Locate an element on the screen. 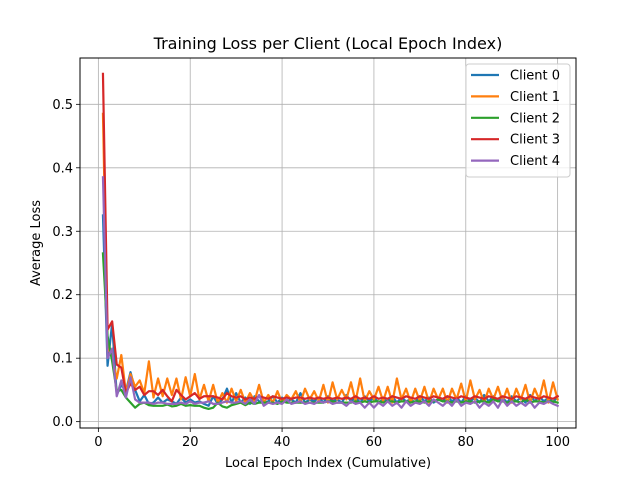 The width and height of the screenshot is (640, 485). x-tick-label: 60 is located at coordinates (374, 442).